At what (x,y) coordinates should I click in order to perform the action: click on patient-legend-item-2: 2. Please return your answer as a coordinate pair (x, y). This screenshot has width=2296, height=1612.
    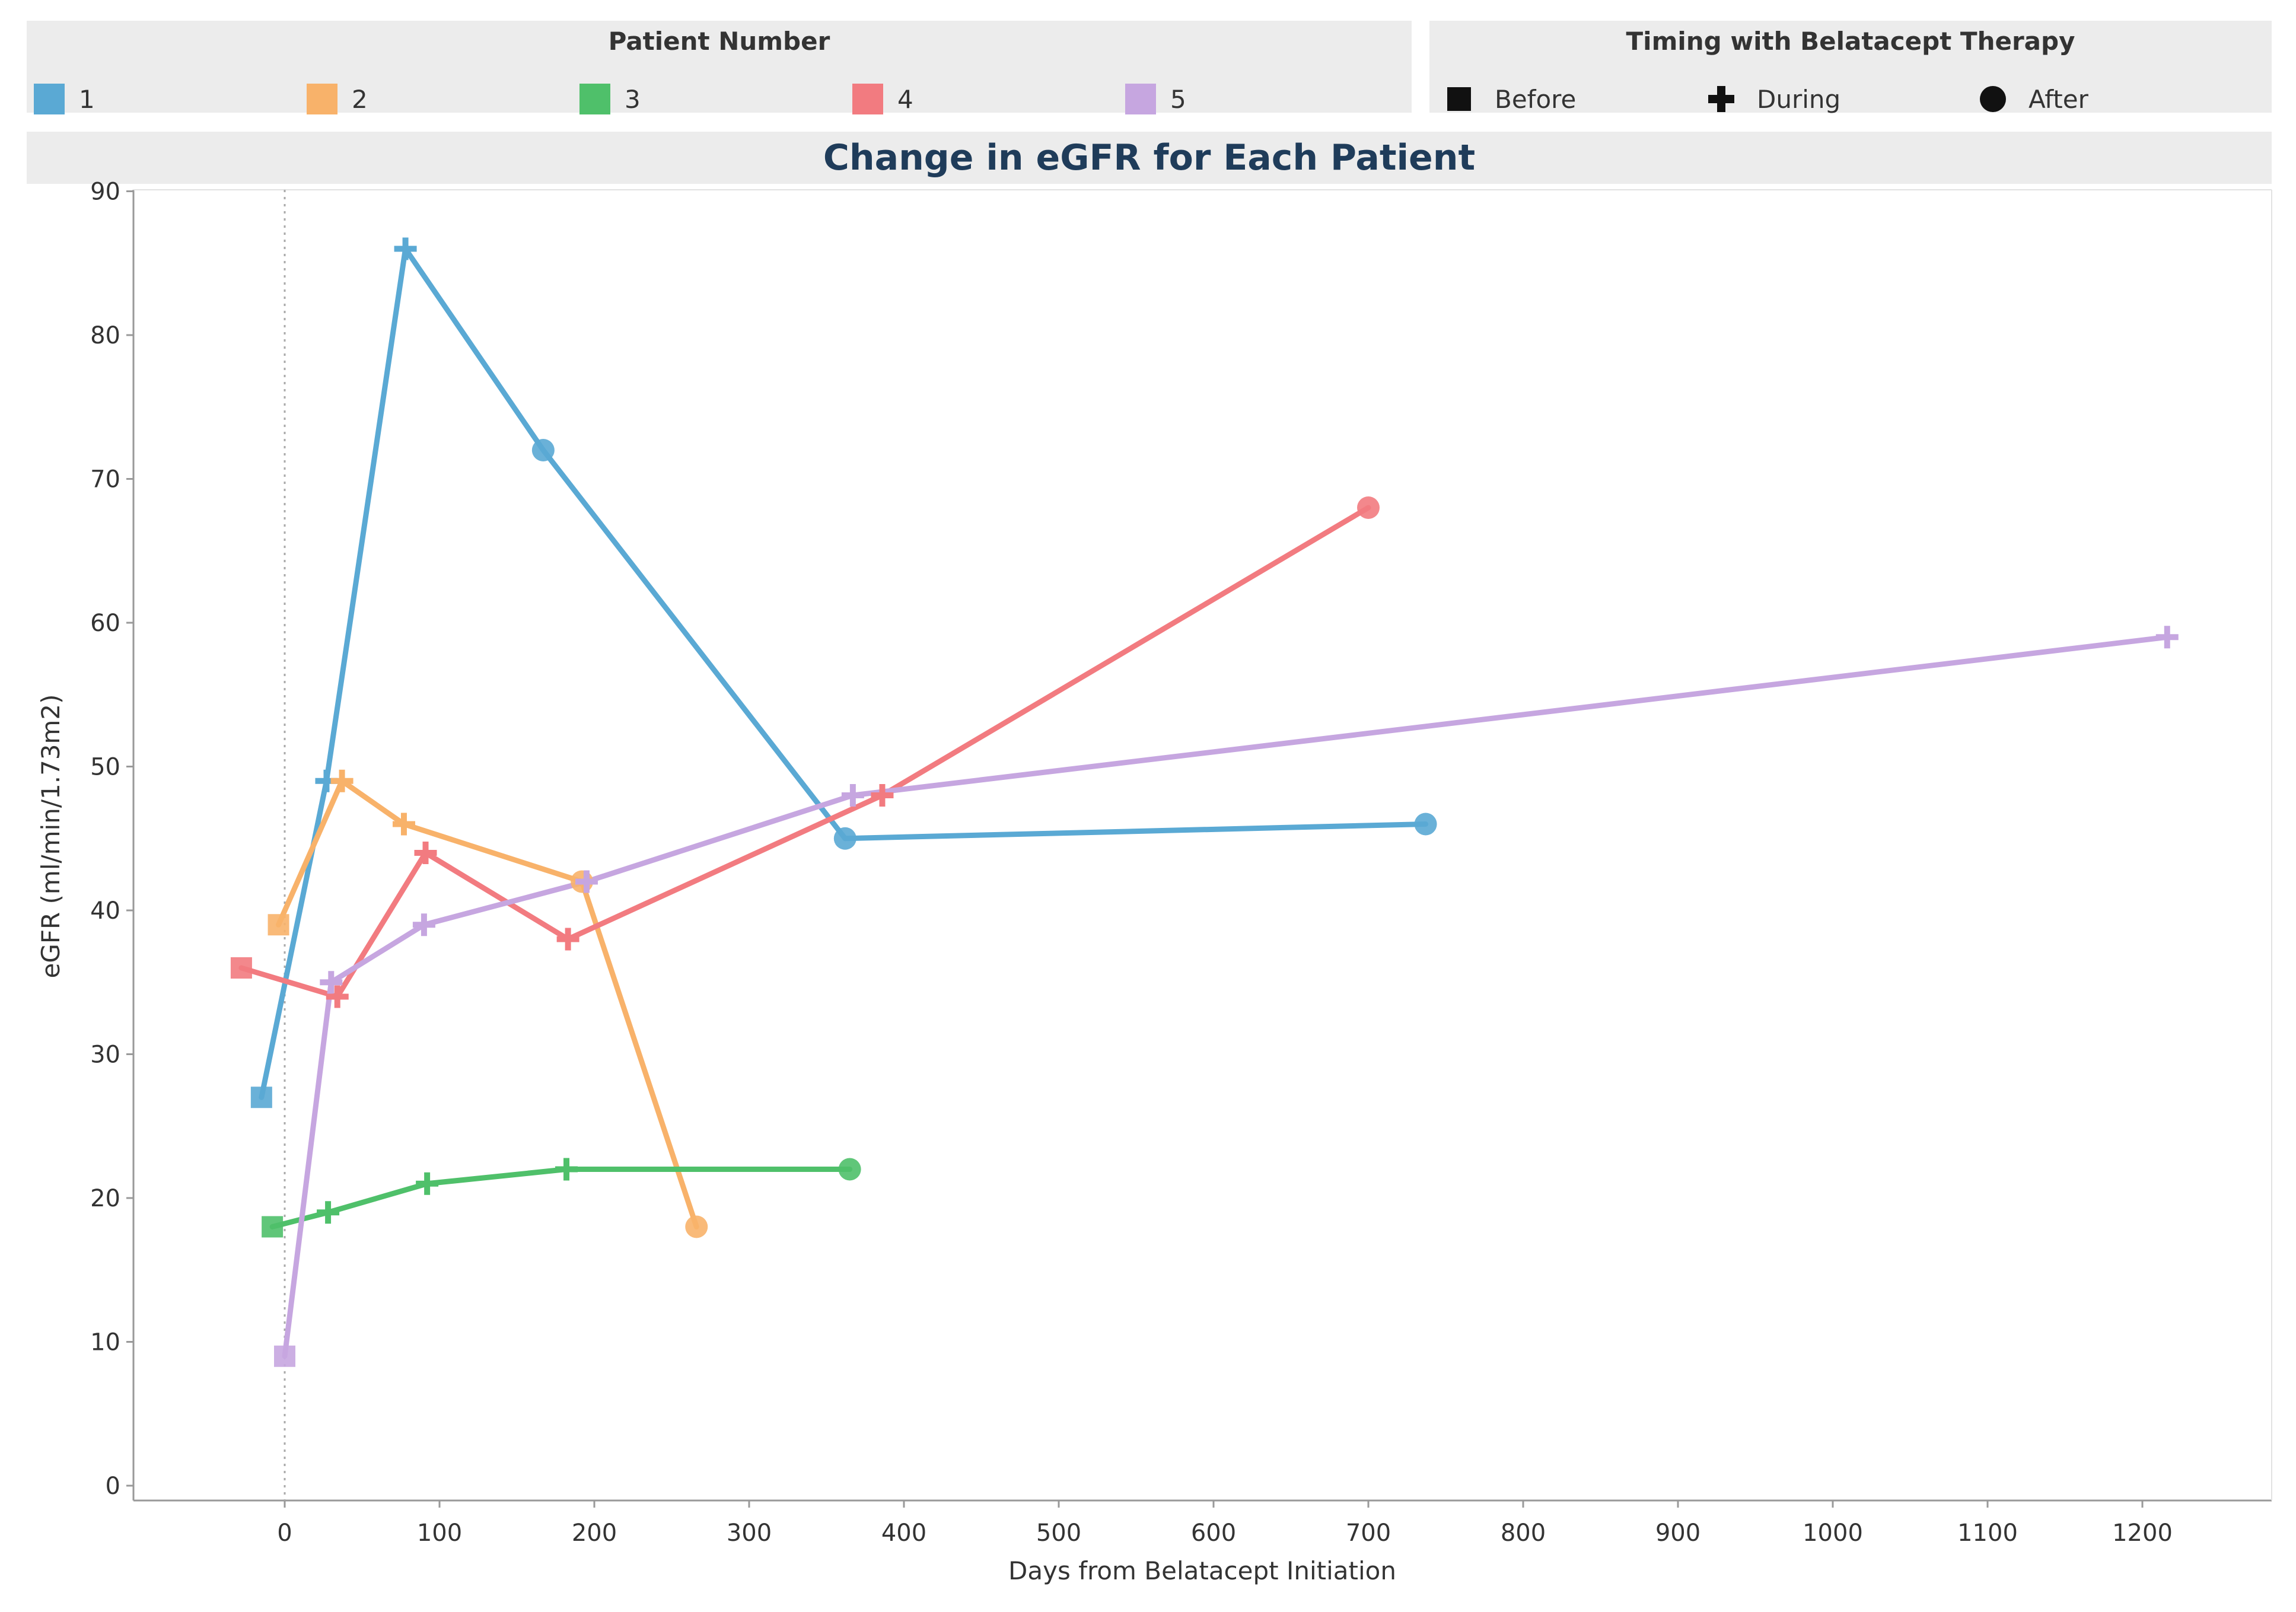
    Looking at the image, I should click on (338, 99).